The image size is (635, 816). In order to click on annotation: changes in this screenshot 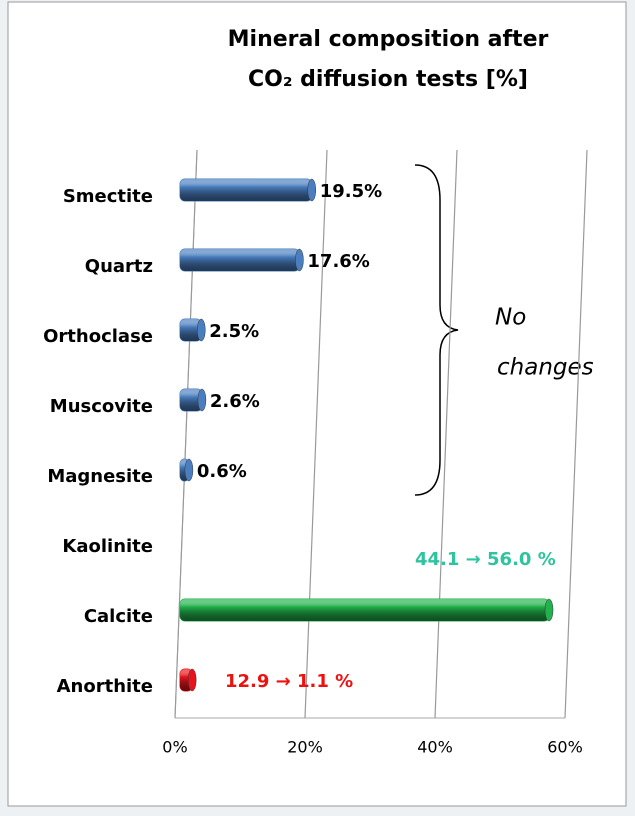, I will do `click(545, 368)`.